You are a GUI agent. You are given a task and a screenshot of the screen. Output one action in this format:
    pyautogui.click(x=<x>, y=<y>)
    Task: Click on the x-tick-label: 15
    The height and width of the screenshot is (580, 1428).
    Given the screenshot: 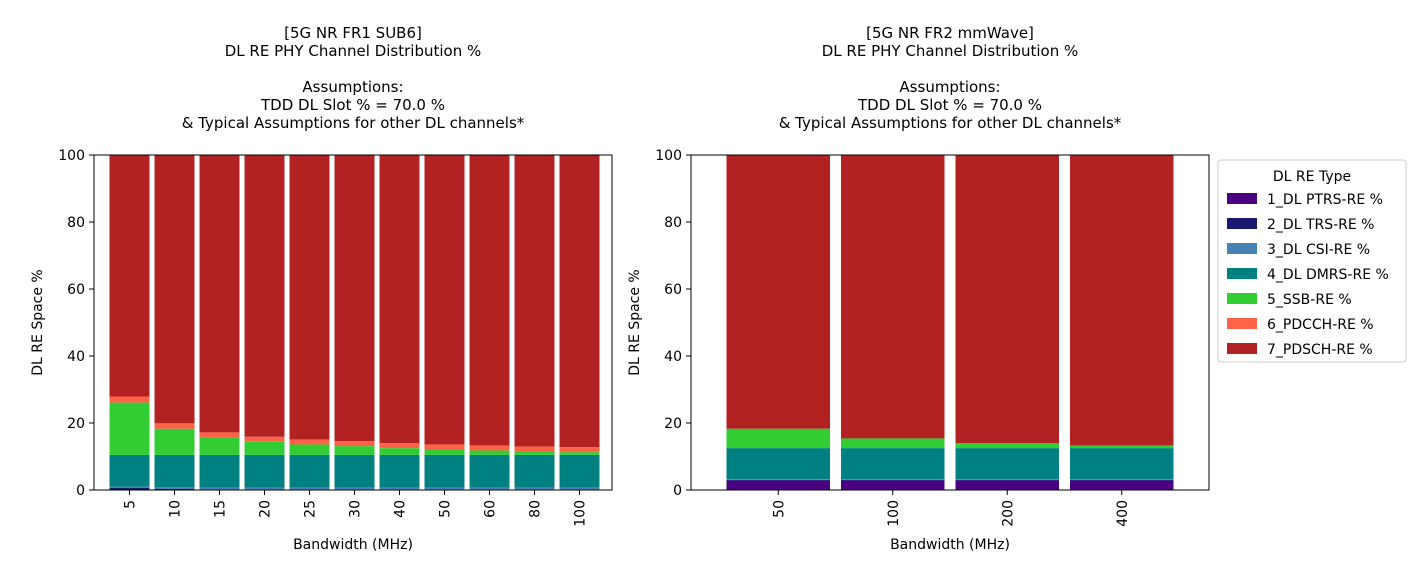 What is the action you would take?
    pyautogui.click(x=221, y=509)
    